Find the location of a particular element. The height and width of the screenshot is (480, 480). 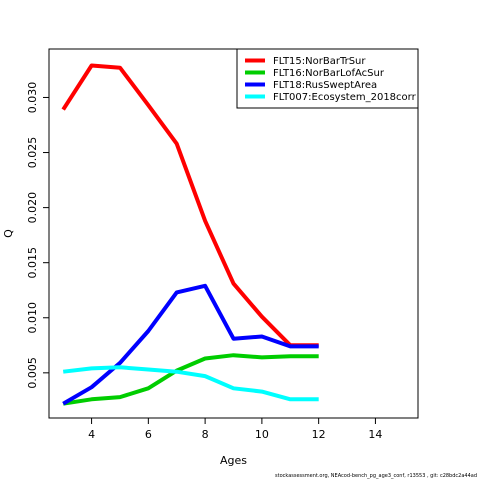

y-axis-title: Q is located at coordinates (8, 233).